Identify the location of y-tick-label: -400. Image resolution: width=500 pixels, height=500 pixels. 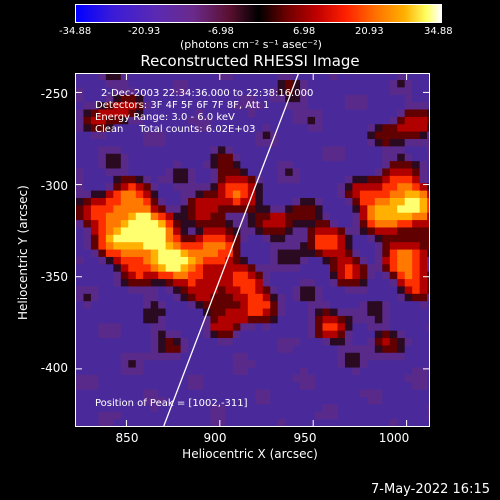
(54, 368).